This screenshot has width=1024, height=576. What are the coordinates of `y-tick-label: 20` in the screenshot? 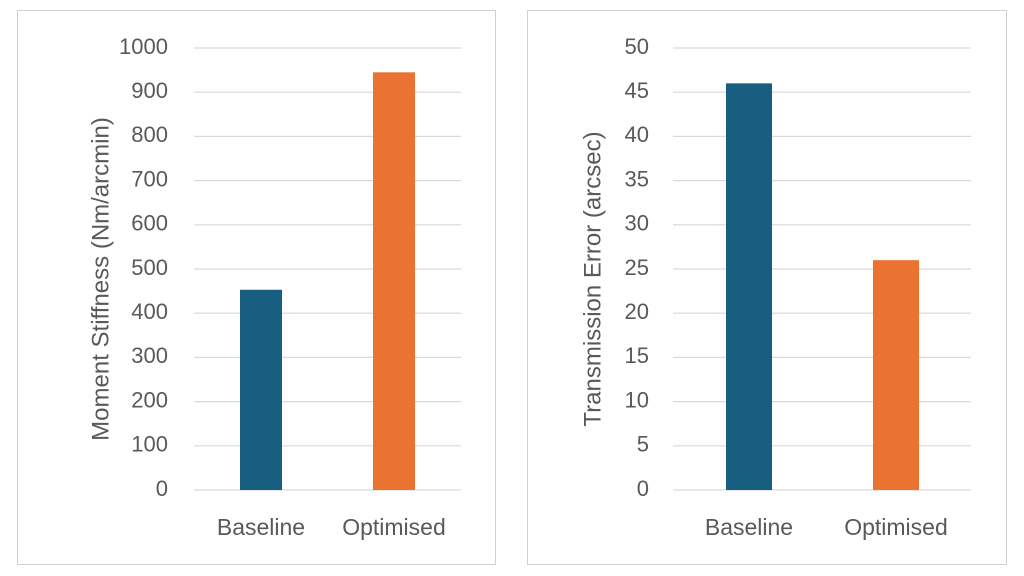 It's located at (637, 311).